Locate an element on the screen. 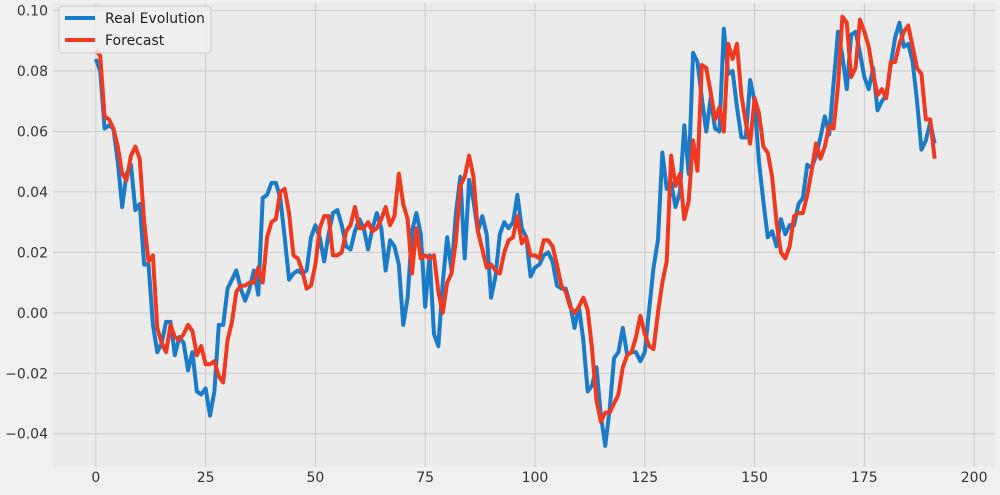 The image size is (1000, 495). x-tick-label: 25 is located at coordinates (206, 478).